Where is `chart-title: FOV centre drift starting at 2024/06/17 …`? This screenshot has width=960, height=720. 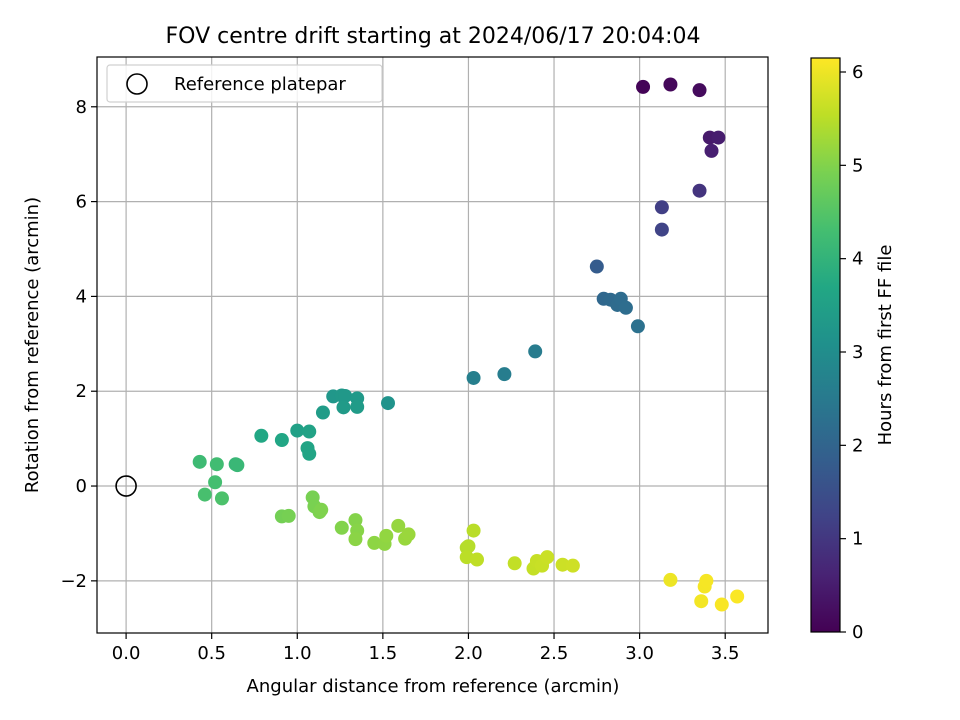 chart-title: FOV centre drift starting at 2024/06/17 … is located at coordinates (433, 36).